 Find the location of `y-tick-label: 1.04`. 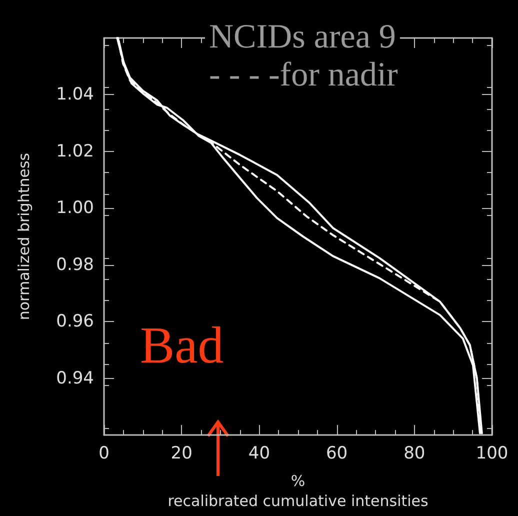

y-tick-label: 1.04 is located at coordinates (75, 94).